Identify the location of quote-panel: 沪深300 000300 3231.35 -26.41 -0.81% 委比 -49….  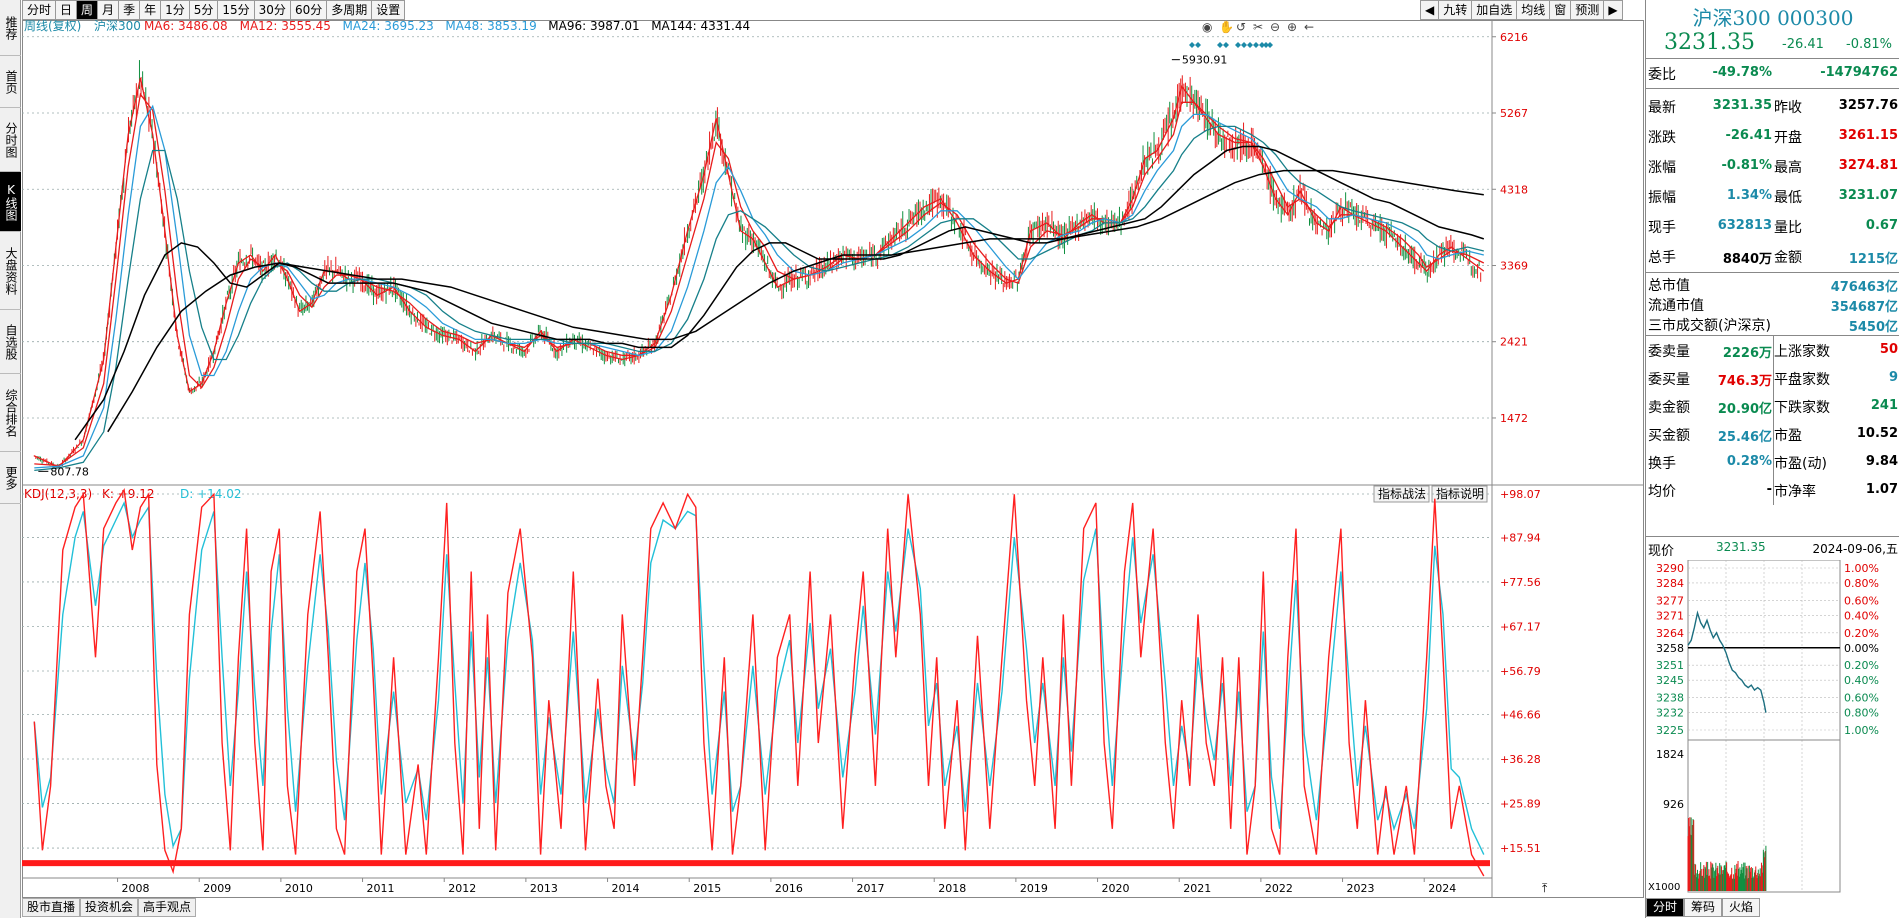
(1772, 459).